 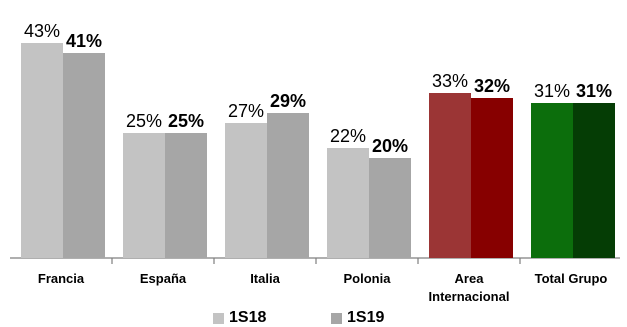 I want to click on data-label-francia-1s19: 41%, so click(x=84, y=41).